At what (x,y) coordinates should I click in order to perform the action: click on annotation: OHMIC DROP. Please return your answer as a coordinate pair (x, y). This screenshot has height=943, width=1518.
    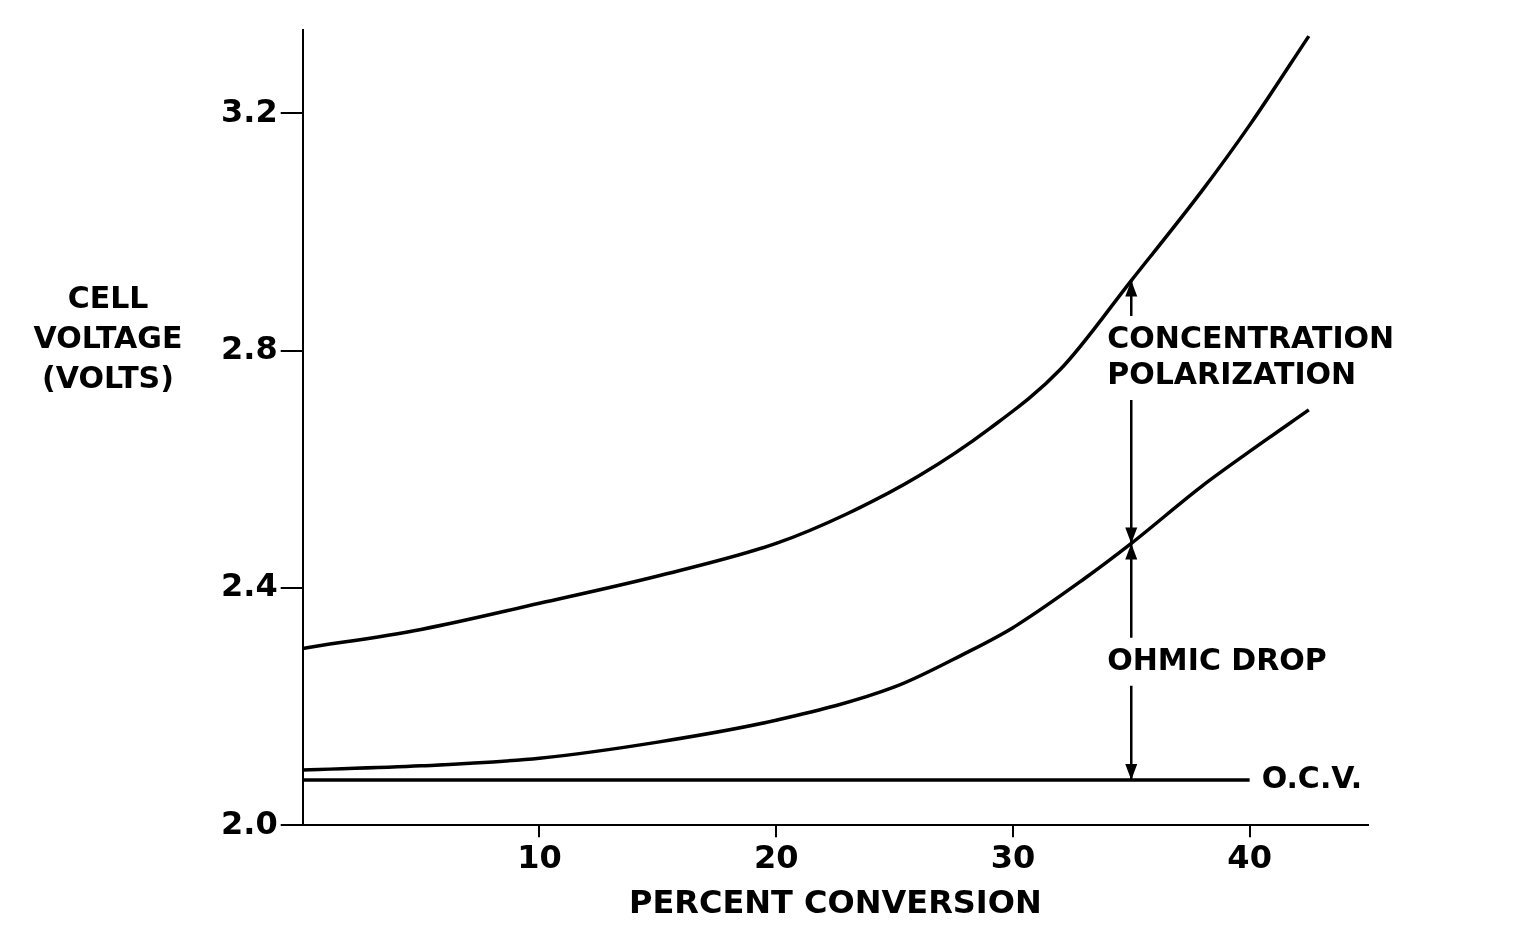
    Looking at the image, I should click on (1217, 659).